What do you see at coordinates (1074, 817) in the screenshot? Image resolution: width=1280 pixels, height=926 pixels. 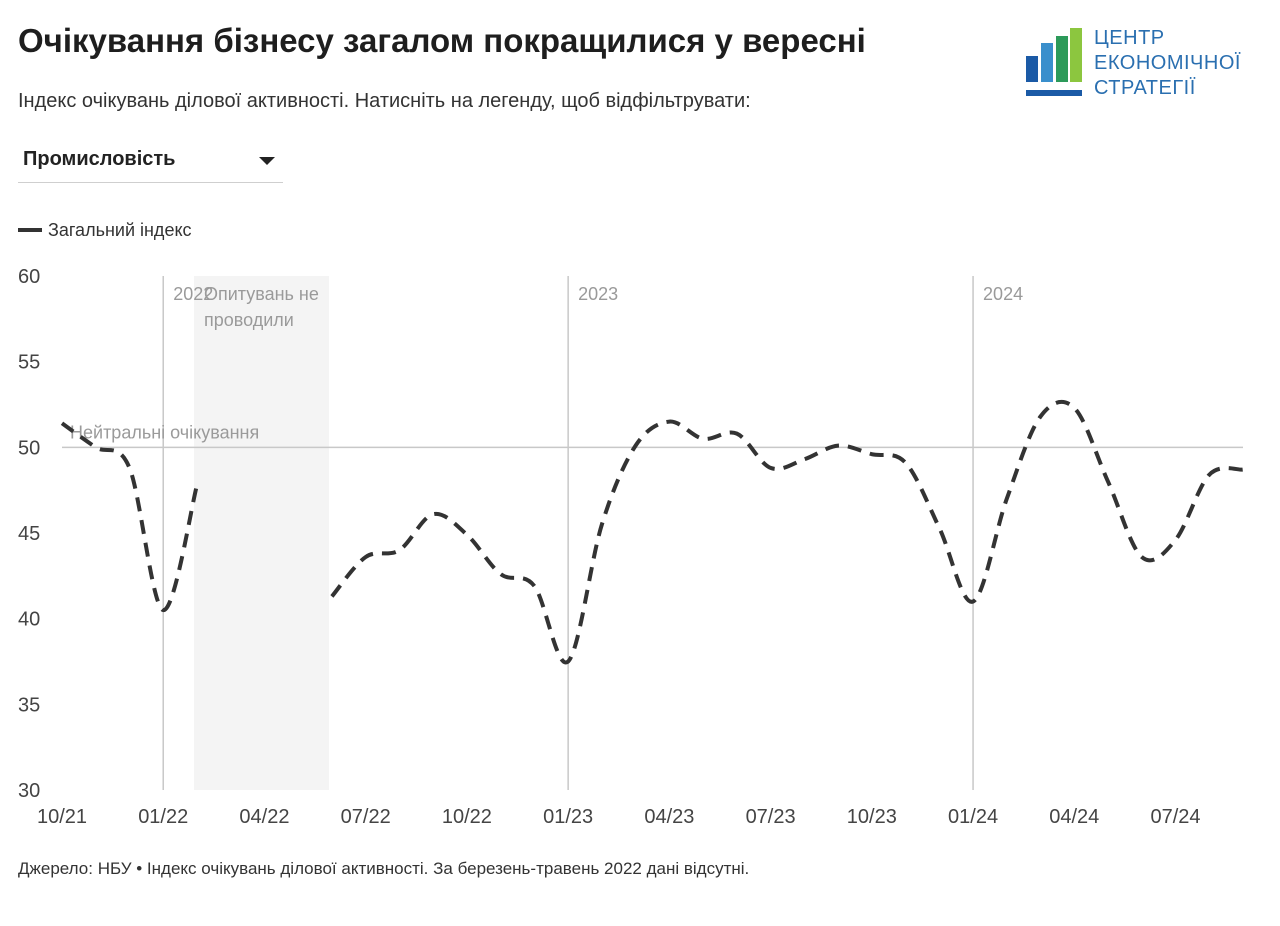 I see `x-tick-label: 04/24` at bounding box center [1074, 817].